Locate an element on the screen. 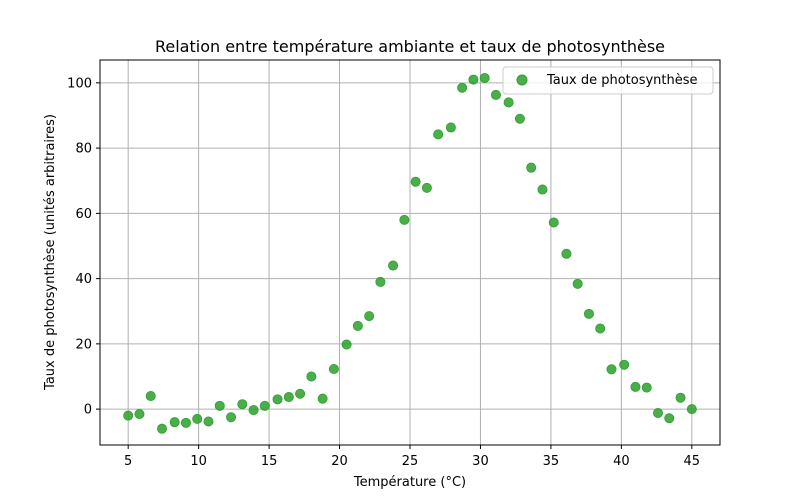 This screenshot has width=800, height=500. y-tick-label: 80 is located at coordinates (83, 149).